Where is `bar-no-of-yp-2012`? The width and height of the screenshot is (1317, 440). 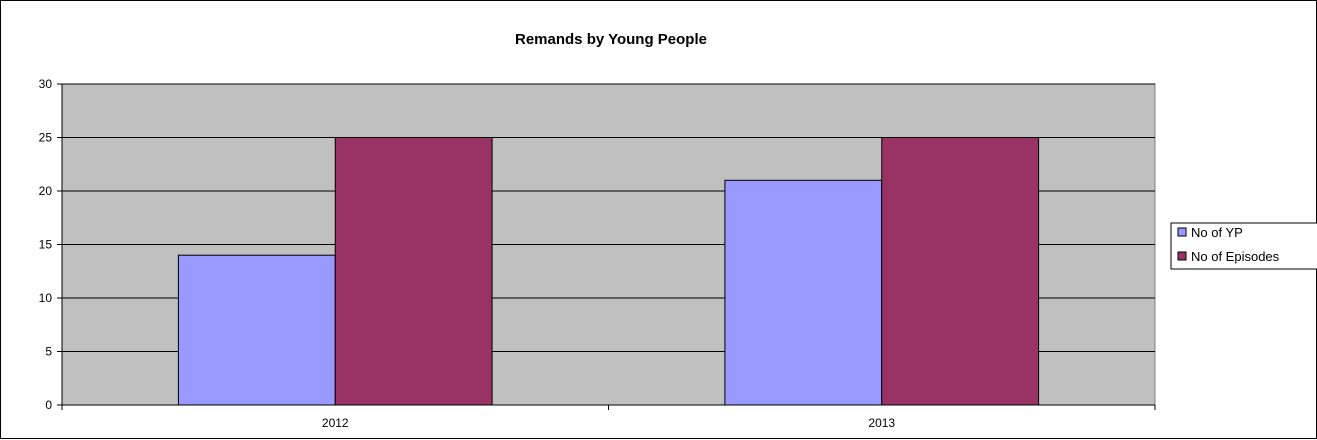
bar-no-of-yp-2012 is located at coordinates (256, 330).